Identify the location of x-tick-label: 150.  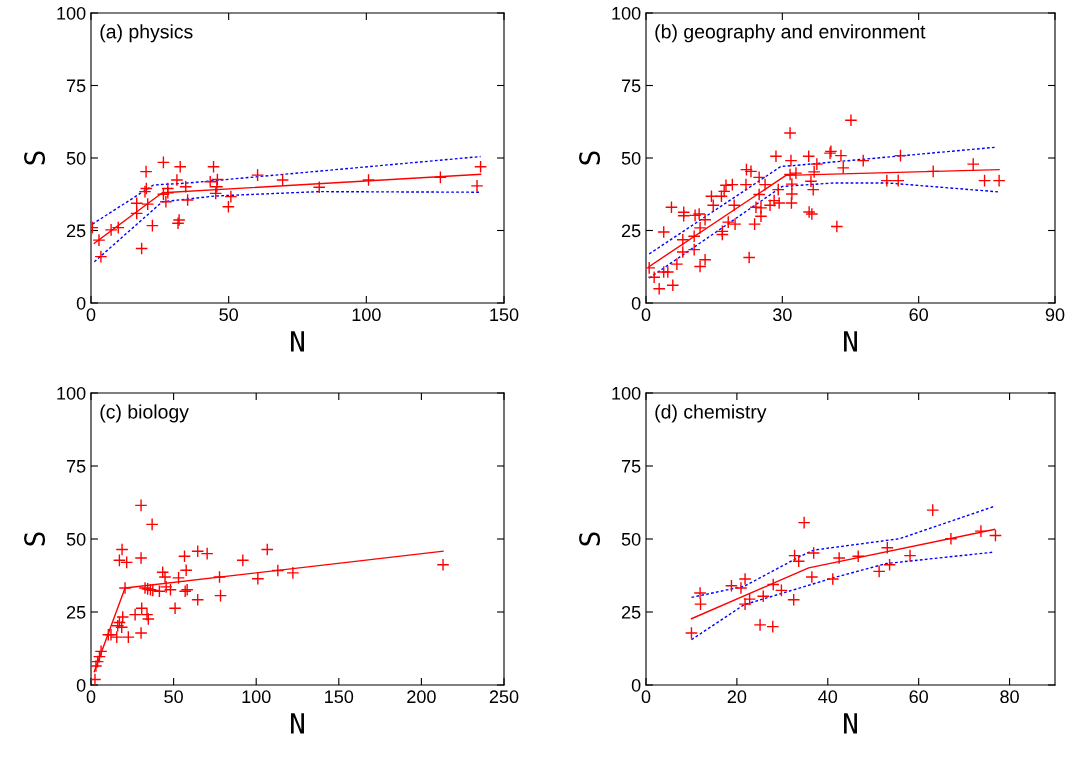
(504, 315).